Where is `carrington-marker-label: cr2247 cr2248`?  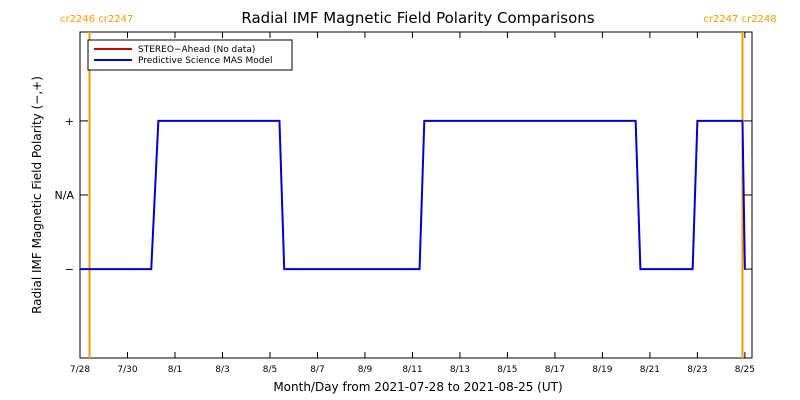
carrington-marker-label: cr2247 cr2248 is located at coordinates (739, 19).